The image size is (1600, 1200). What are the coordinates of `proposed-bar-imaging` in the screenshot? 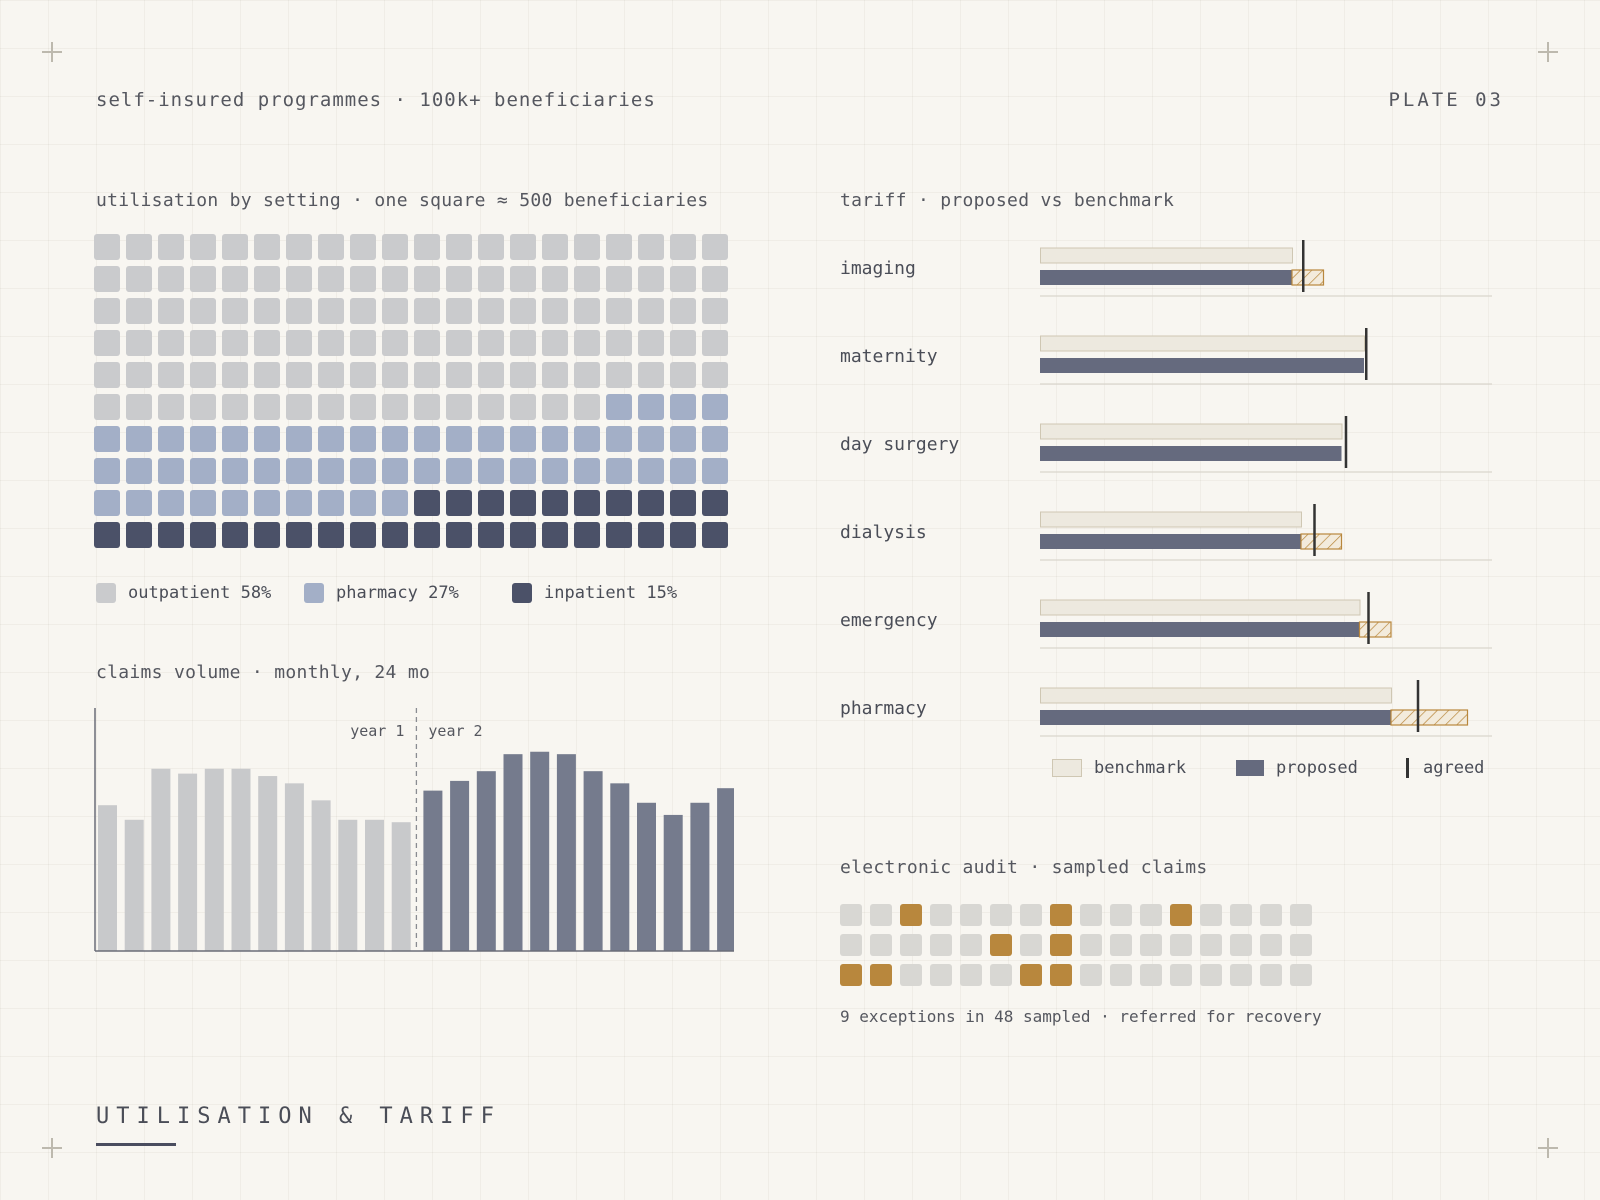 It's located at (1166, 277).